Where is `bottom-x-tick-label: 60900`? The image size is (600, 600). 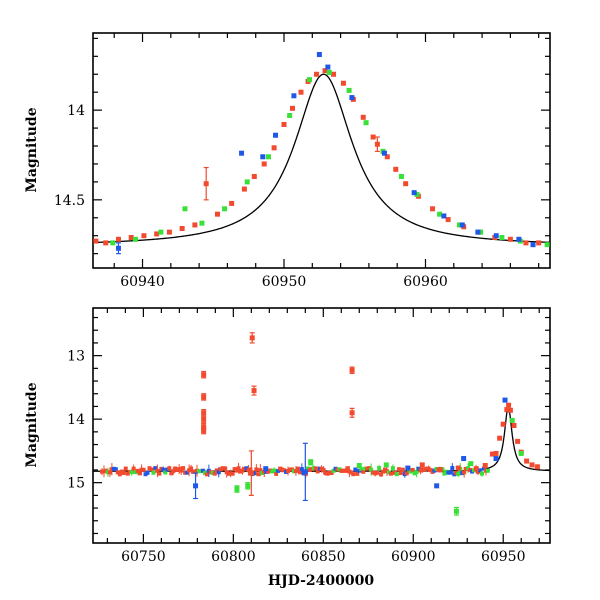
bottom-x-tick-label: 60900 is located at coordinates (413, 557).